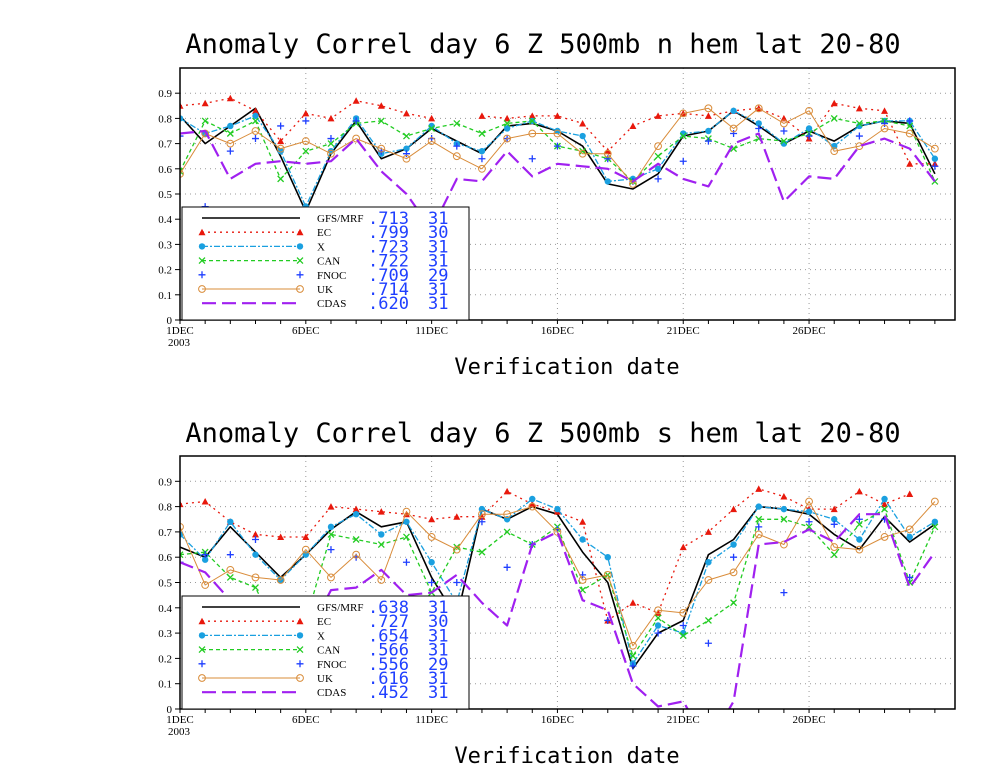  What do you see at coordinates (545, 555) in the screenshot?
I see `series-line` at bounding box center [545, 555].